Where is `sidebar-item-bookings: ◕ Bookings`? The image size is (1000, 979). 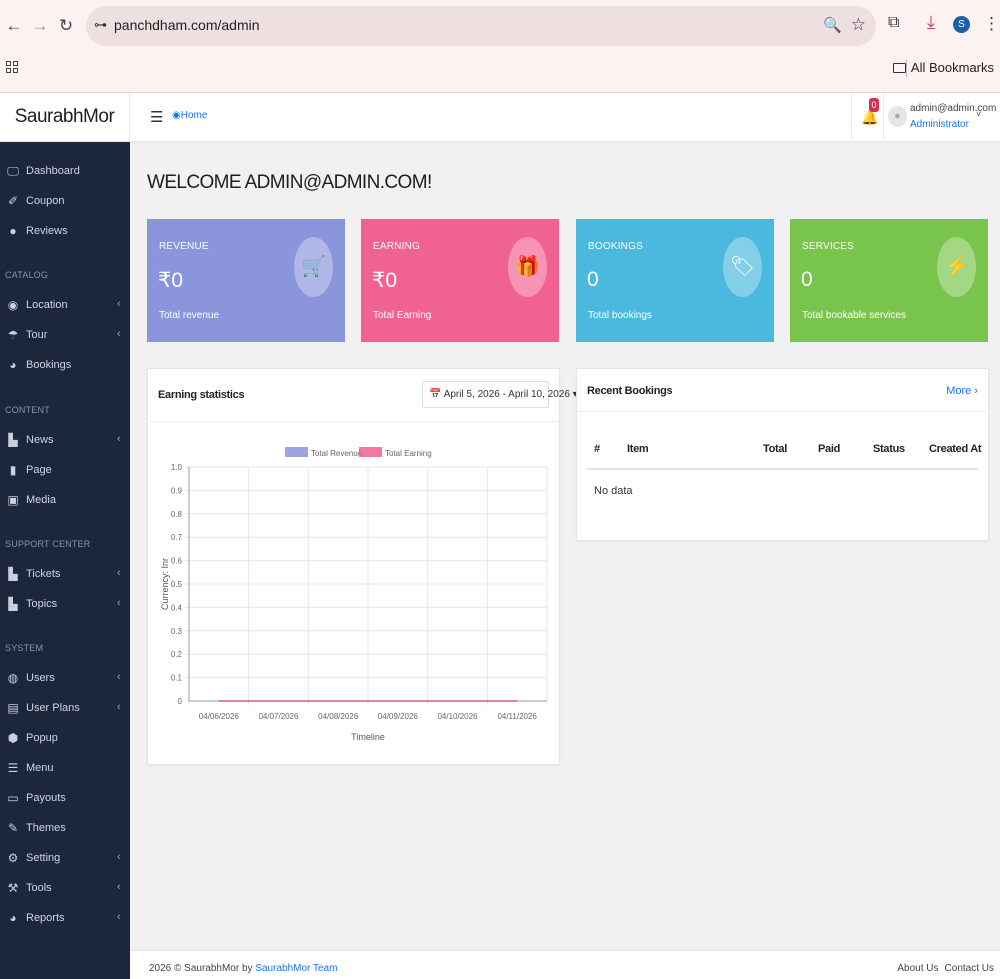
sidebar-item-bookings: ◕ Bookings is located at coordinates (65, 366).